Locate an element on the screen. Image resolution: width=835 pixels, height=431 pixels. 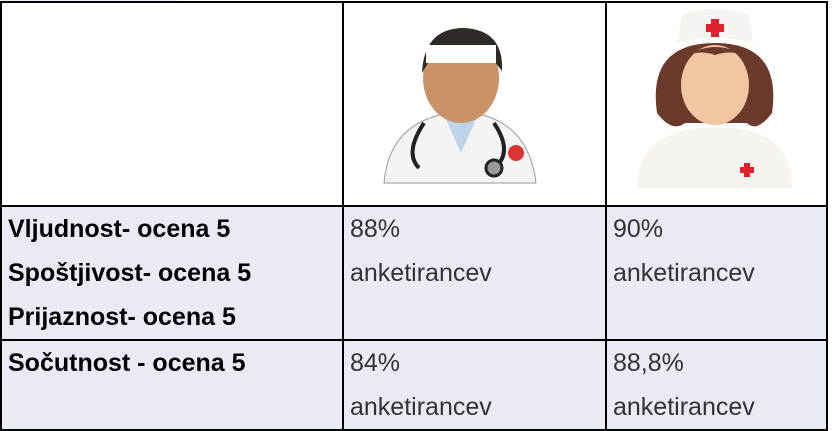
row-label: Sočutnost - ocena 5 is located at coordinates (172, 385).